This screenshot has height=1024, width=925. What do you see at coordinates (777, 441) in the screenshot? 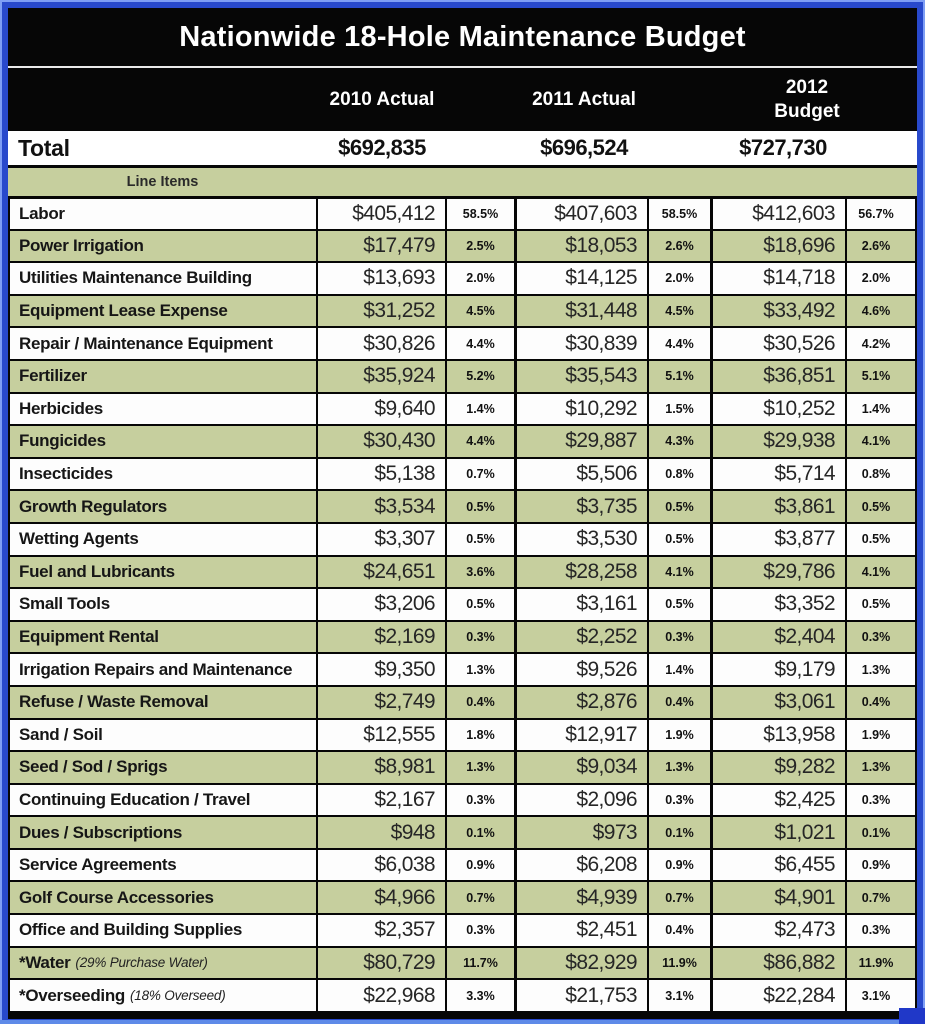
I see `value-2012: $29,938` at bounding box center [777, 441].